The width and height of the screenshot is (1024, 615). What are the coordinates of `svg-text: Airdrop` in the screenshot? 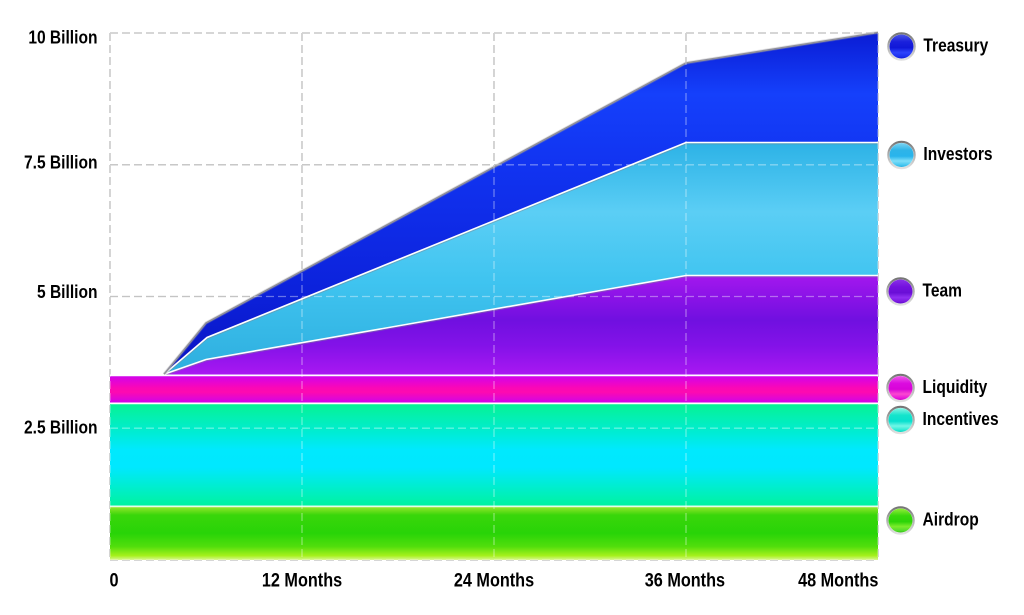 It's located at (951, 519).